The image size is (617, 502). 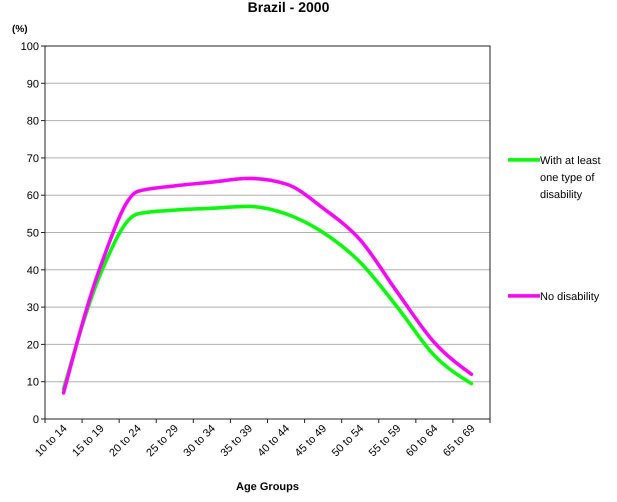 What do you see at coordinates (32, 84) in the screenshot?
I see `y-tick-label: 90` at bounding box center [32, 84].